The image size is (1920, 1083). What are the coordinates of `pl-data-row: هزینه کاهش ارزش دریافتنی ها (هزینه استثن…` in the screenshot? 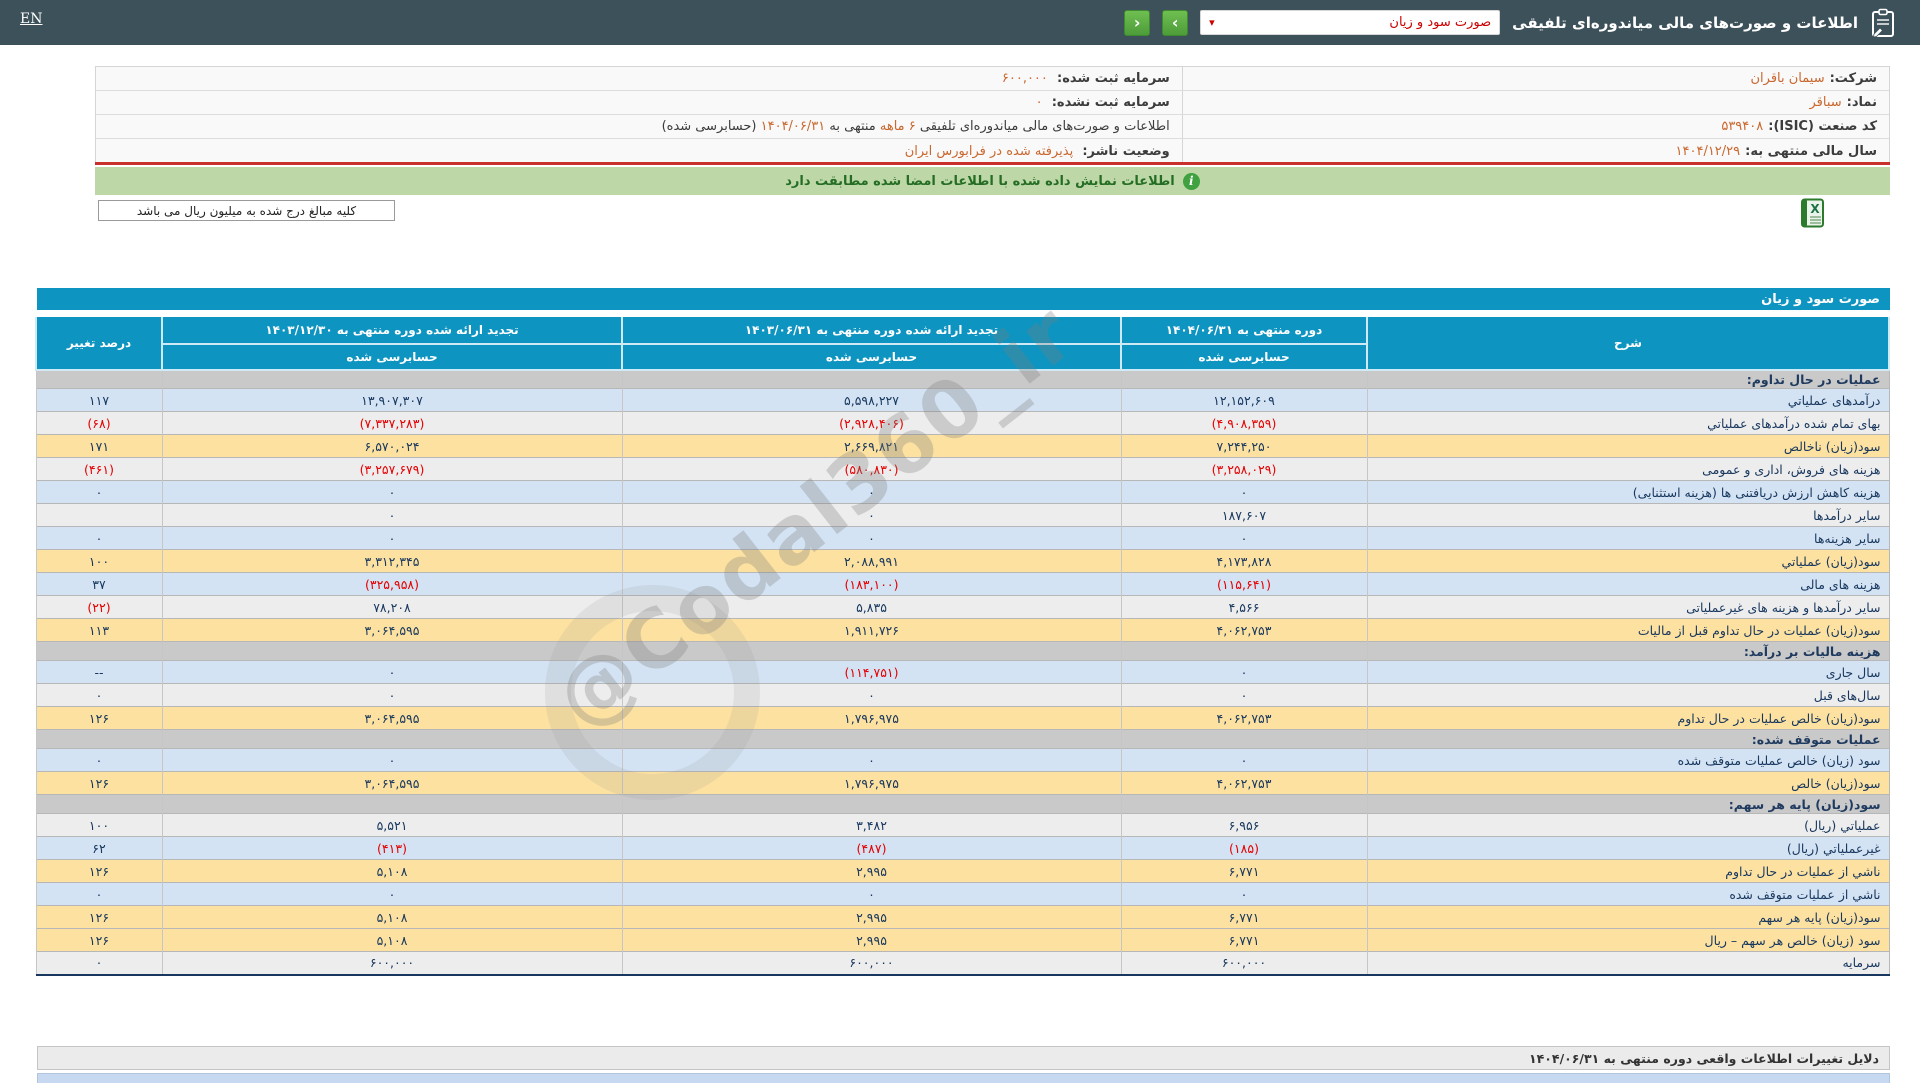 It's located at (962, 492).